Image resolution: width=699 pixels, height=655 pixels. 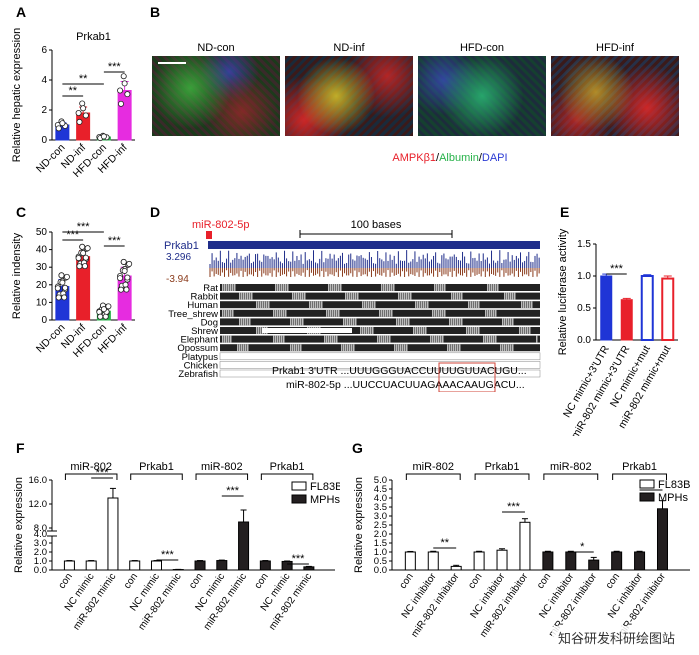 I want to click on micrograph-hfd-con, so click(x=482, y=96).